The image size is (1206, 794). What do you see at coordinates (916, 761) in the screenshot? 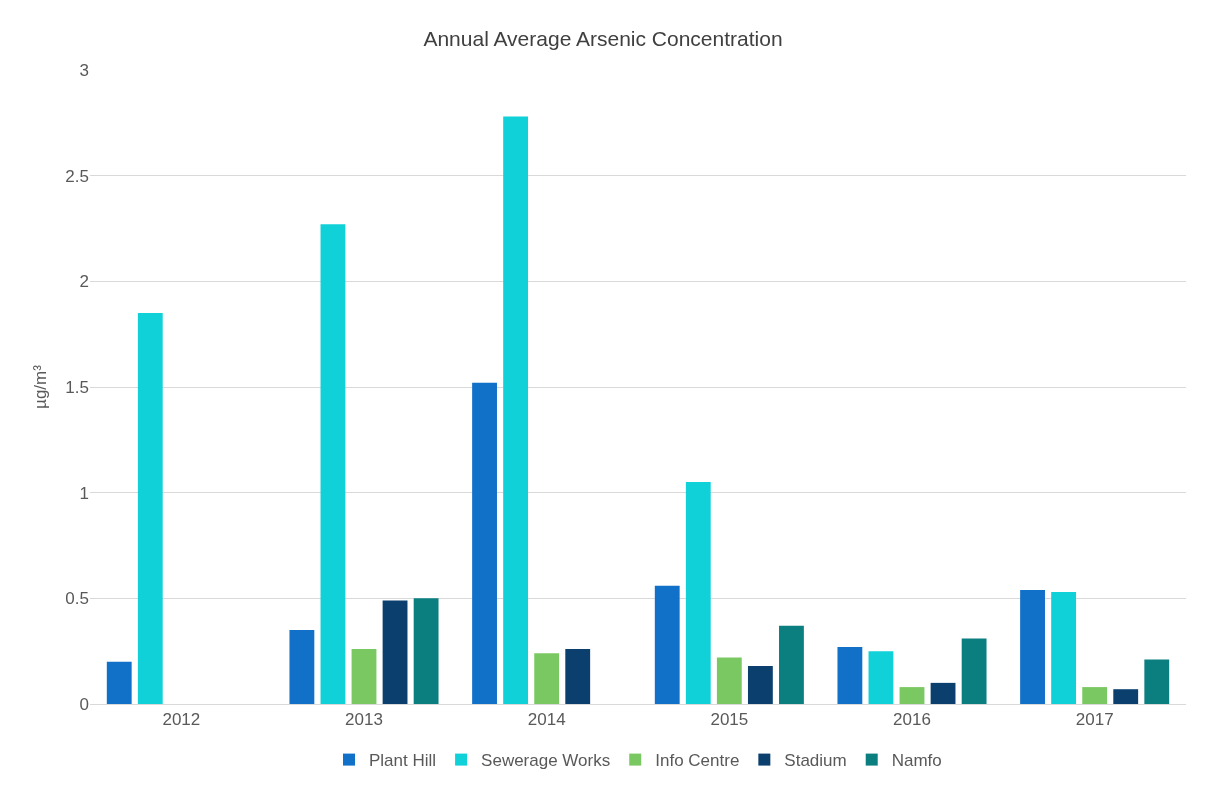
I see `legend-label: Namfo` at bounding box center [916, 761].